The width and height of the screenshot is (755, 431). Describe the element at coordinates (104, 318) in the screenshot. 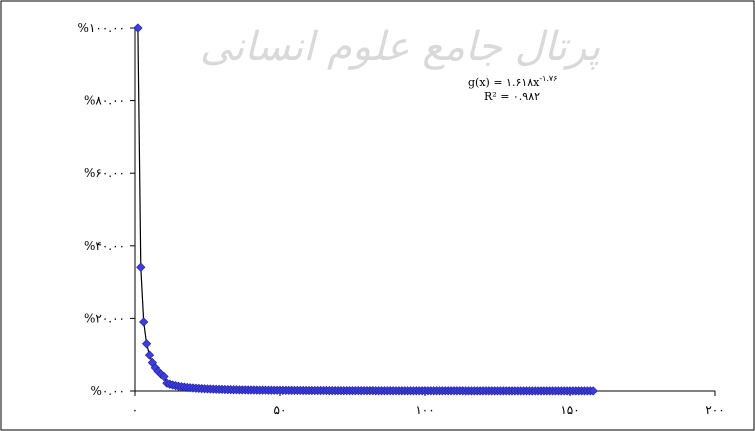

I see `y-tick-label: %۲۰.۰۰` at that location.